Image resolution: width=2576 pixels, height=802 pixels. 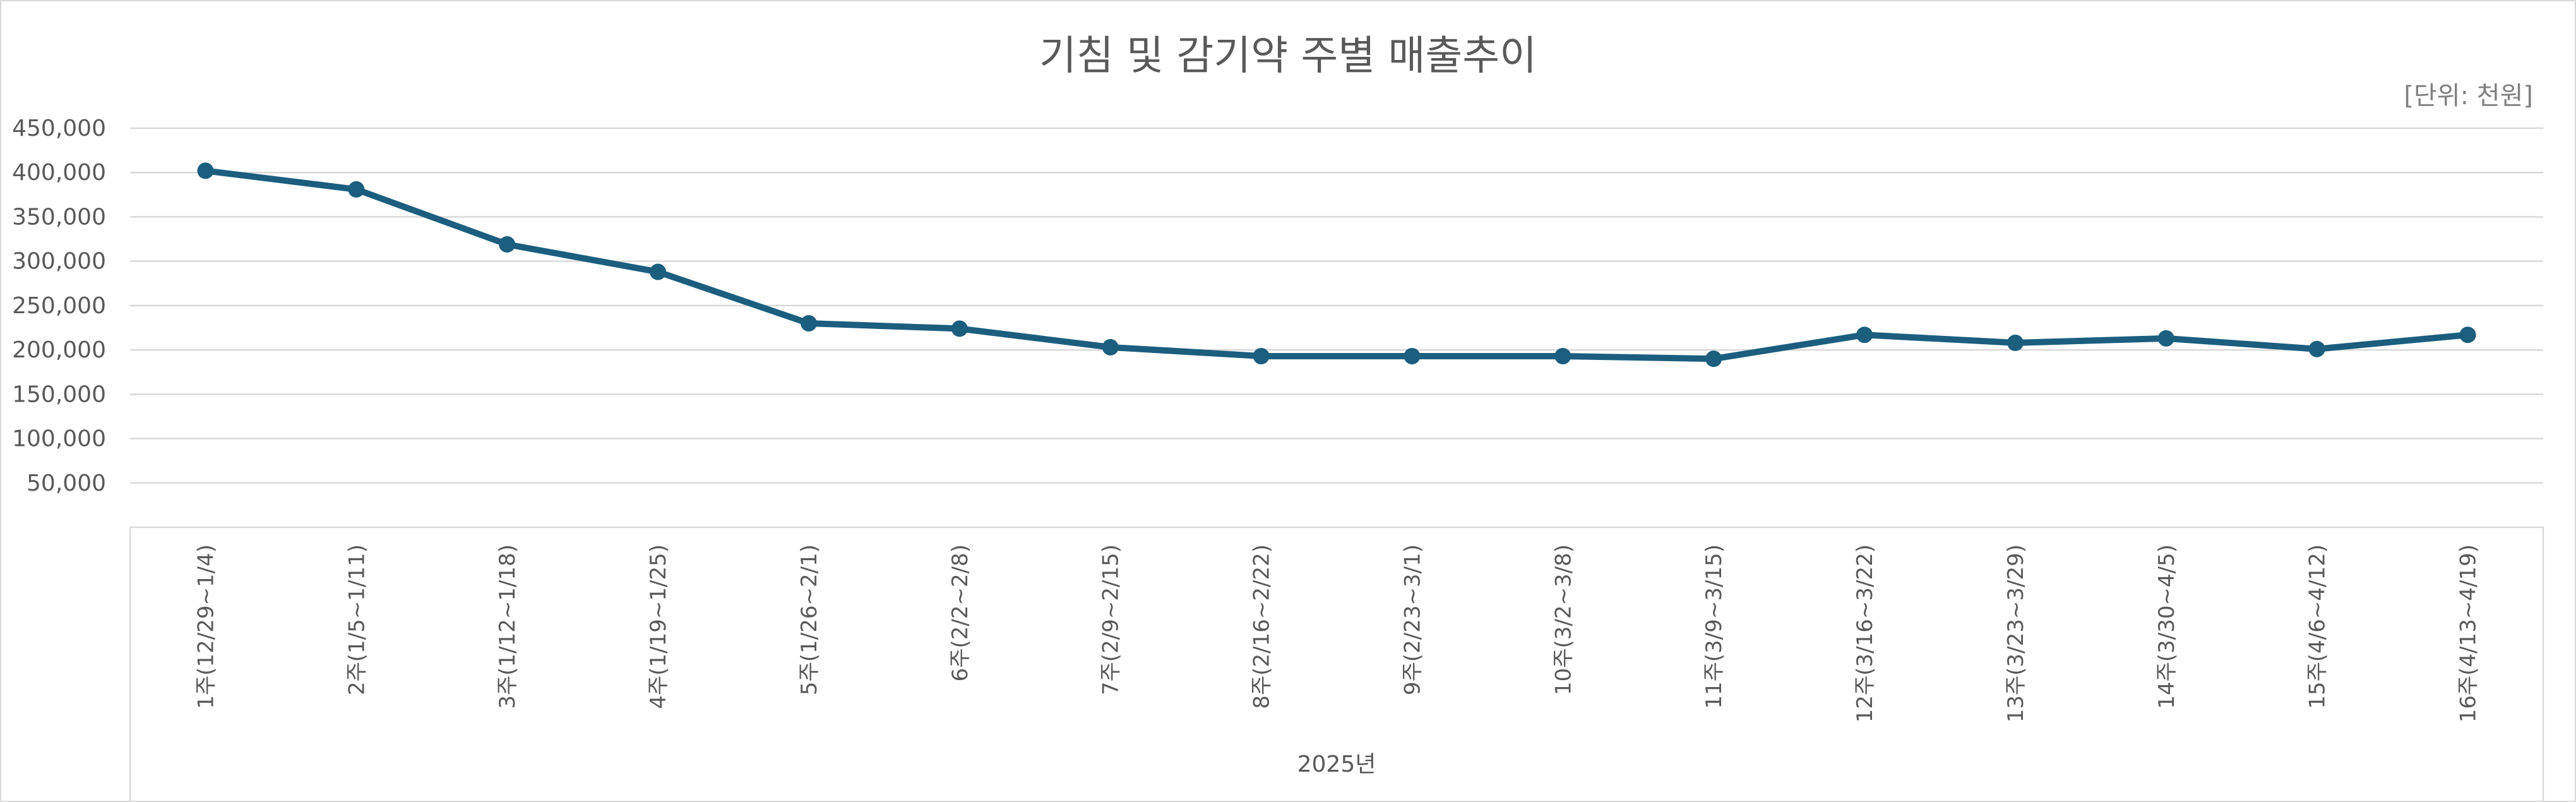 What do you see at coordinates (59, 394) in the screenshot?
I see `y-tick-label: 150,000` at bounding box center [59, 394].